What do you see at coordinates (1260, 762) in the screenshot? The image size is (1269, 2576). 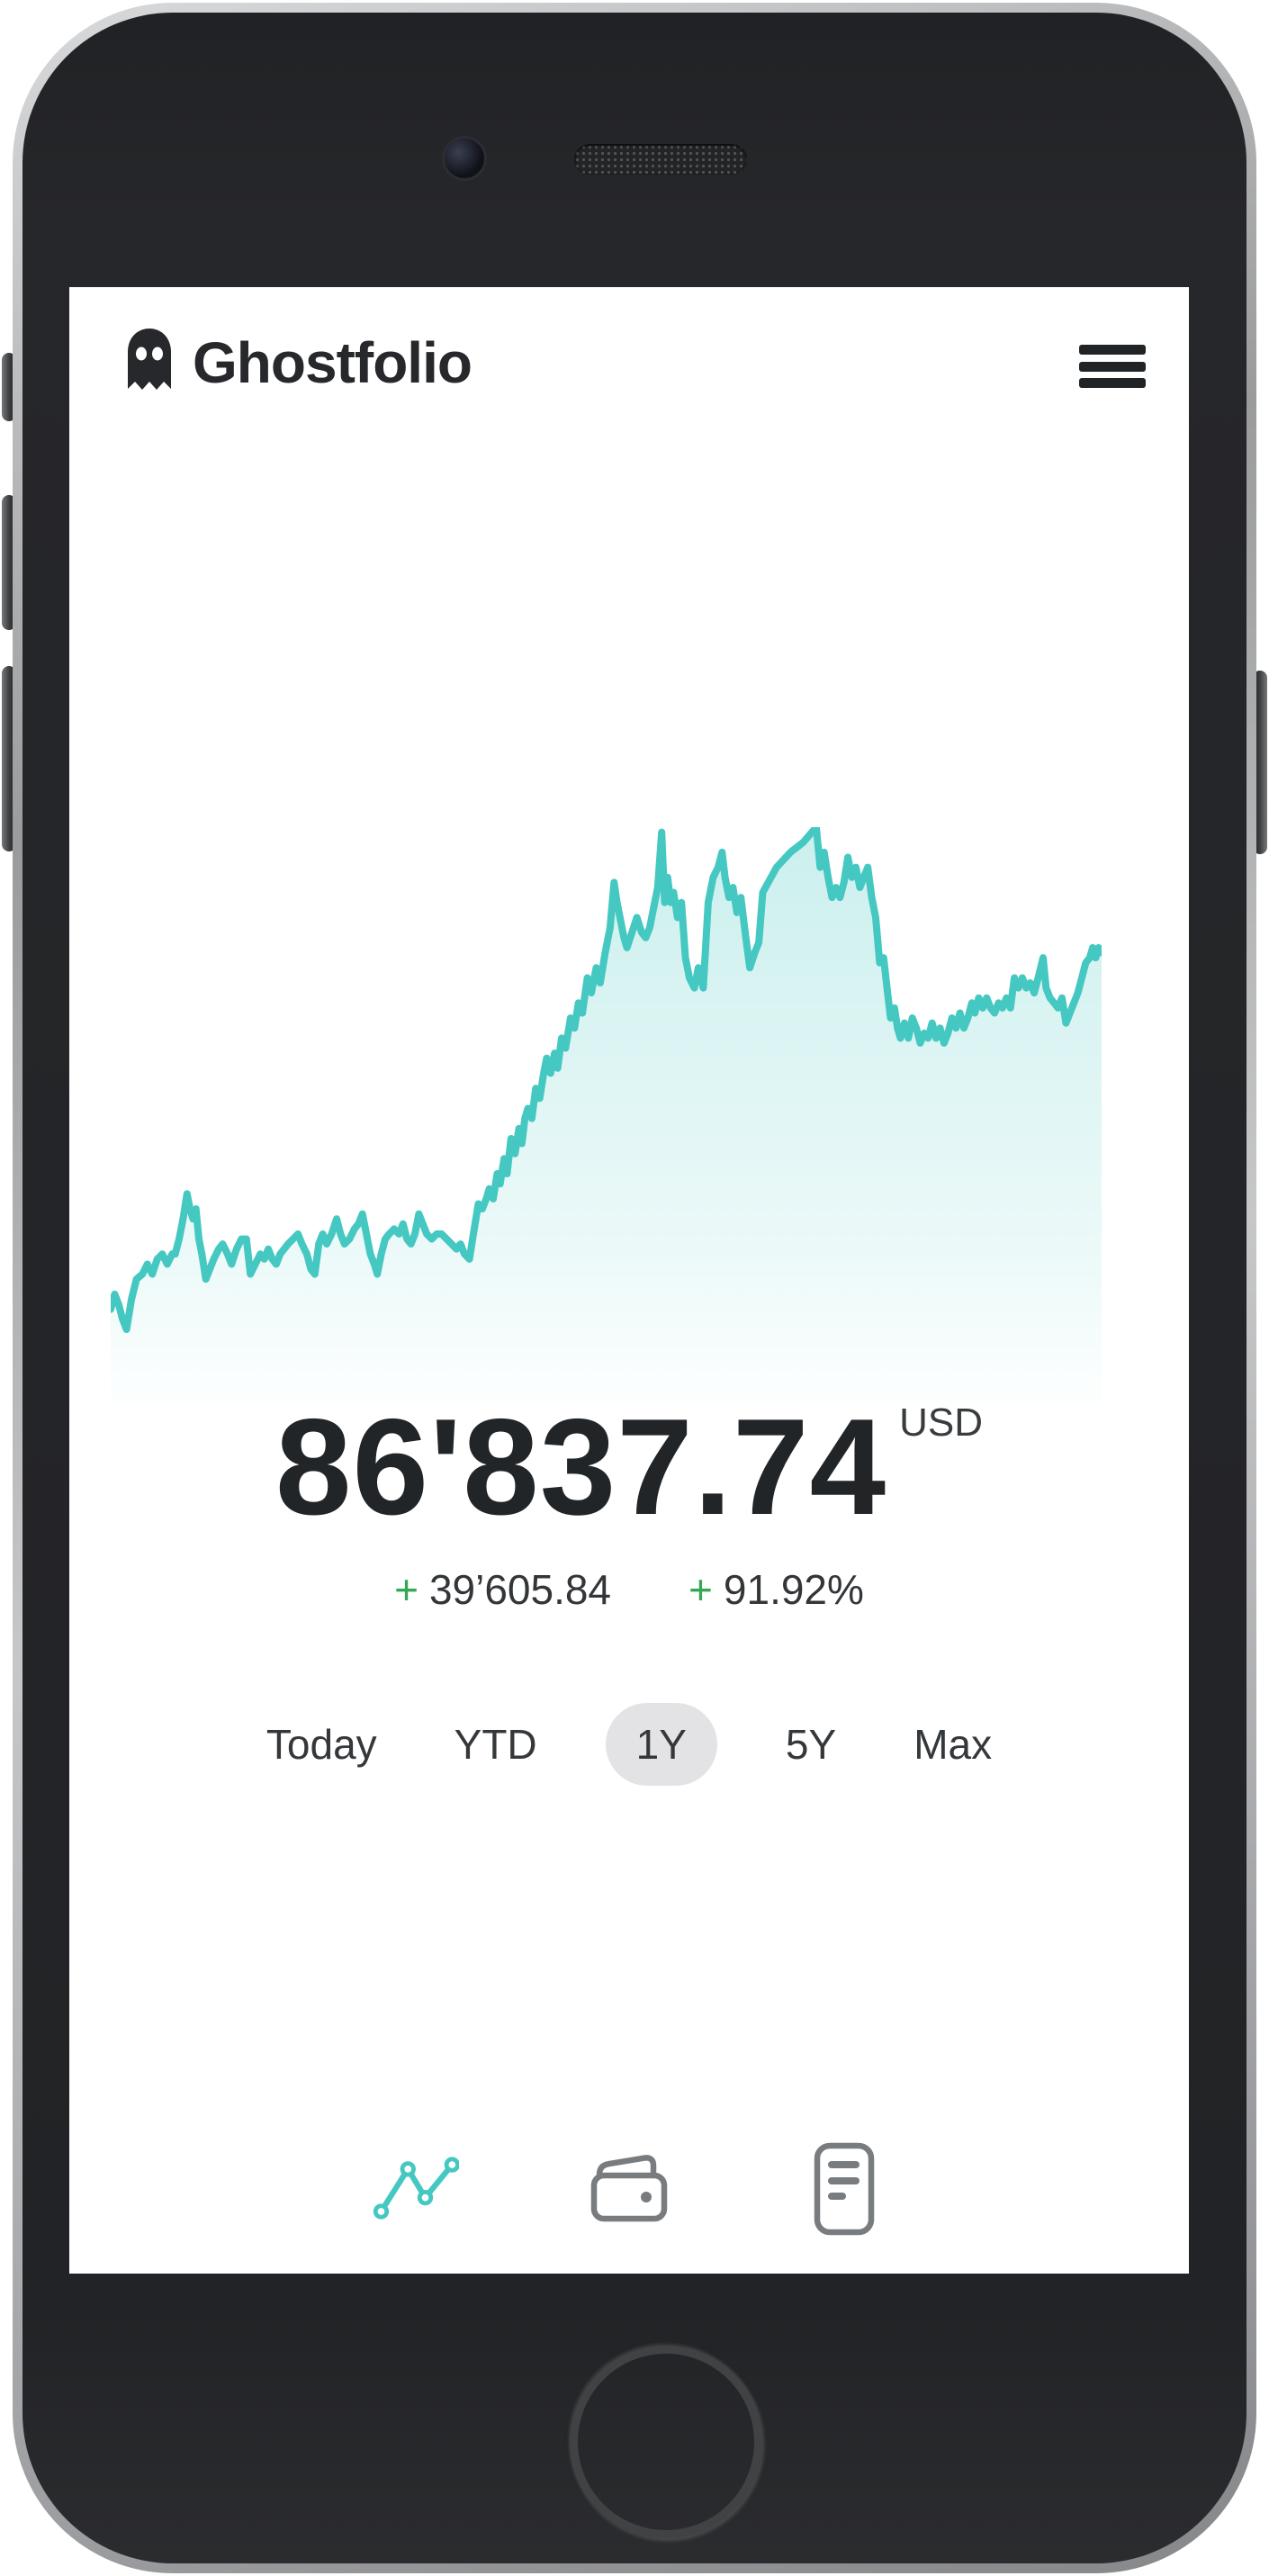 I see `power-button` at bounding box center [1260, 762].